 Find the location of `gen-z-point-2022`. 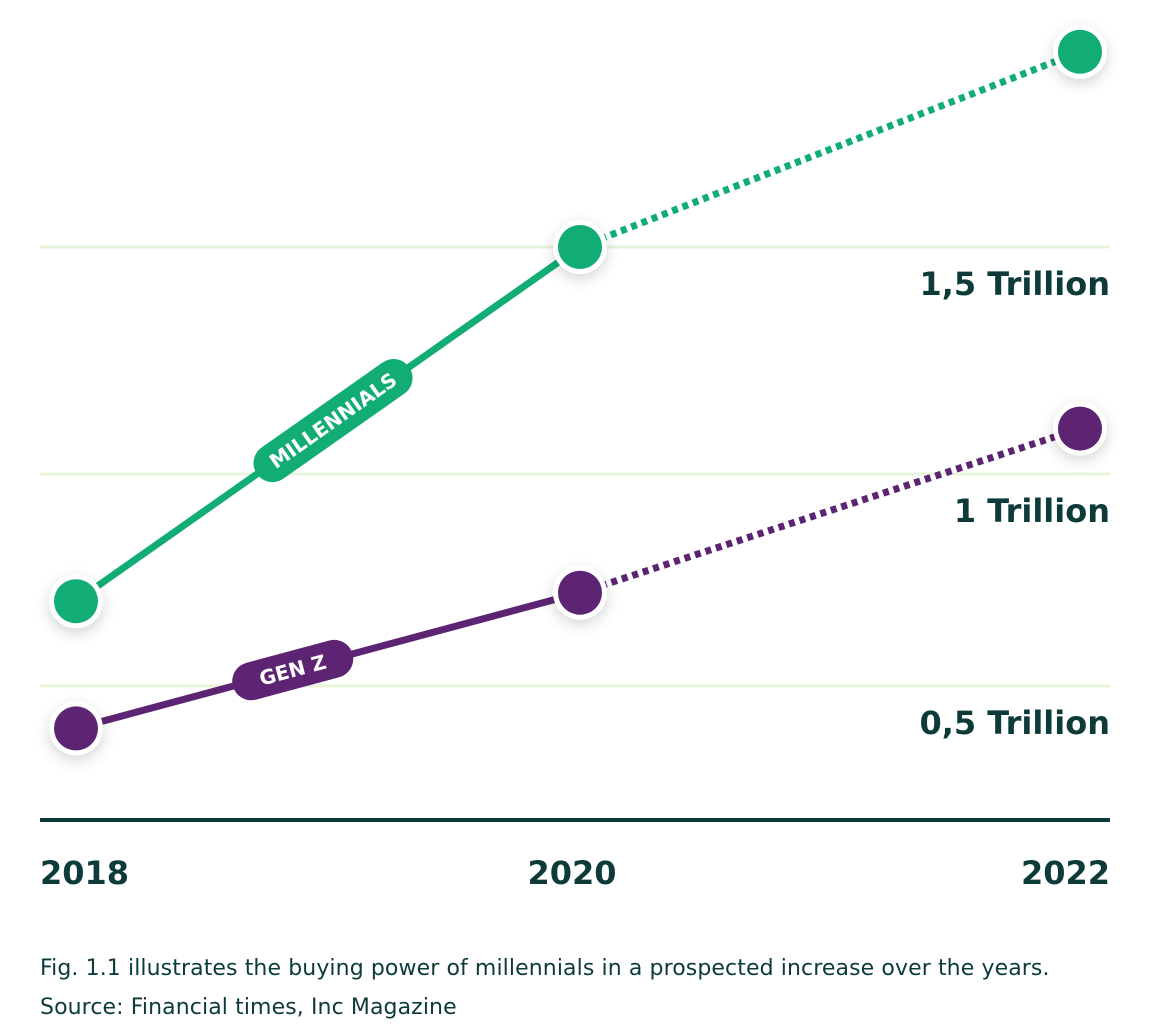

gen-z-point-2022 is located at coordinates (1080, 428).